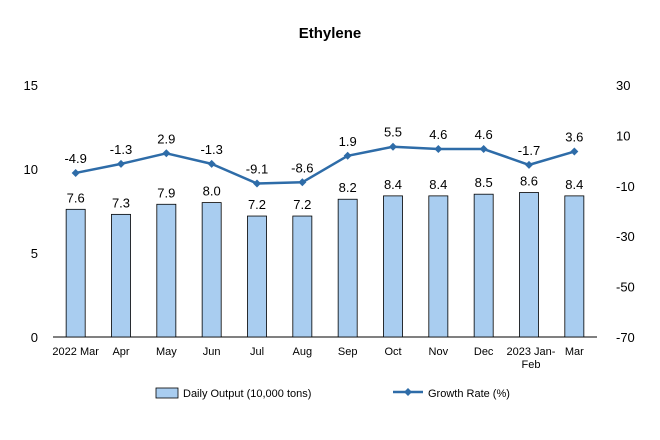 The image size is (660, 440). I want to click on y-right-tick-label: 10, so click(623, 135).